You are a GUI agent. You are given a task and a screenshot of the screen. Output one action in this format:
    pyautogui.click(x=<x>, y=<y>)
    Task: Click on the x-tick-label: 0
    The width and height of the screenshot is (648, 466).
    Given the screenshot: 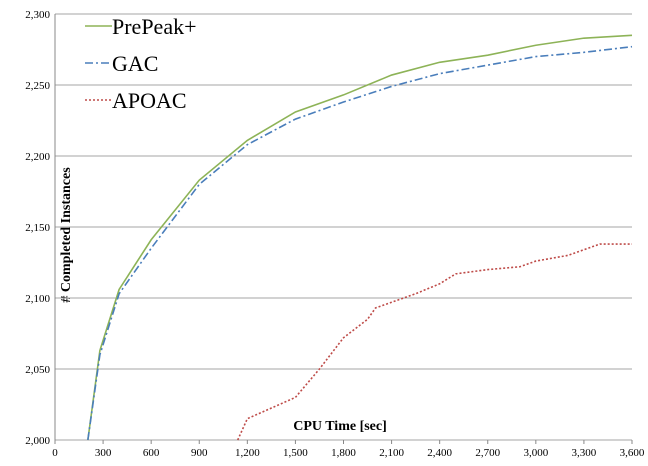 What is the action you would take?
    pyautogui.click(x=55, y=453)
    